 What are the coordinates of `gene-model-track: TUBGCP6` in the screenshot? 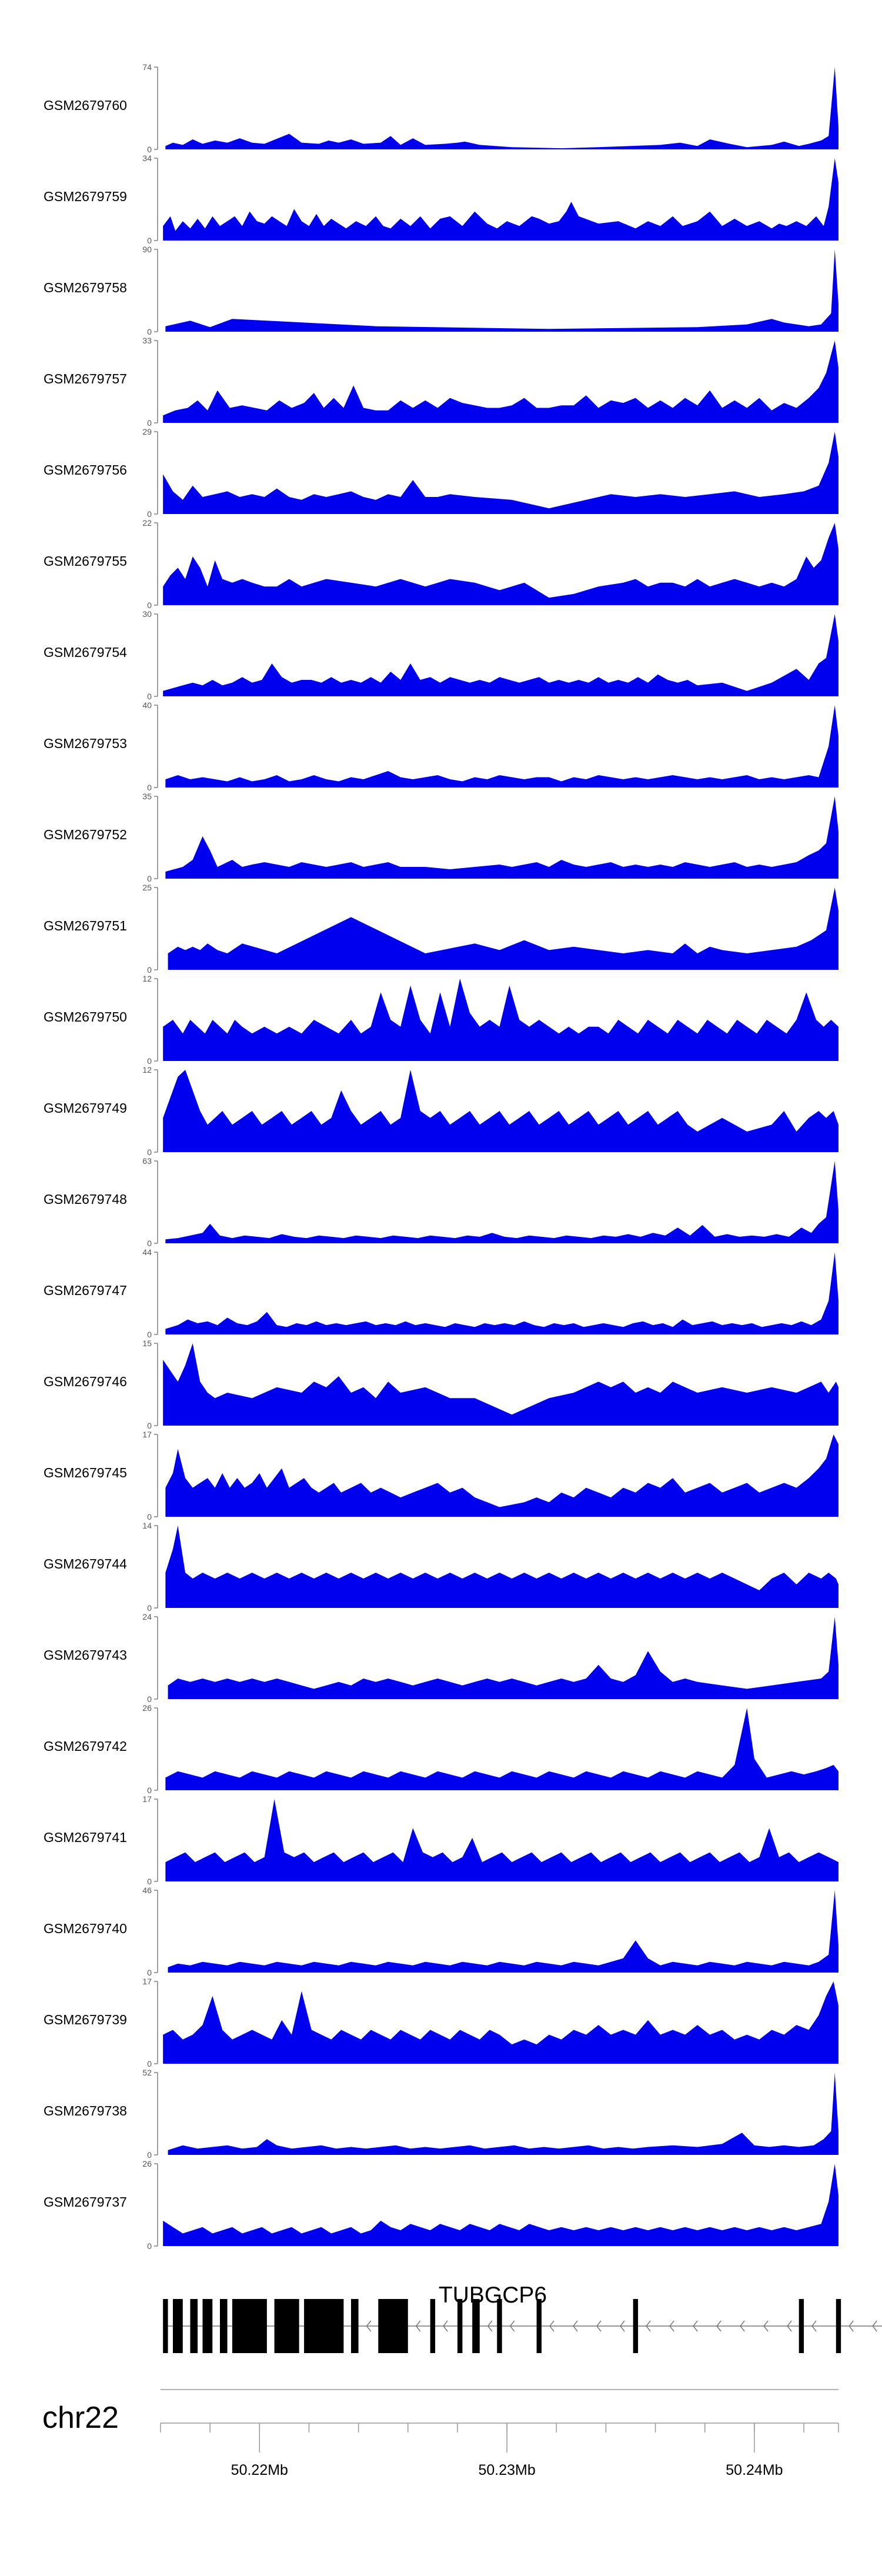 It's located at (522, 2318).